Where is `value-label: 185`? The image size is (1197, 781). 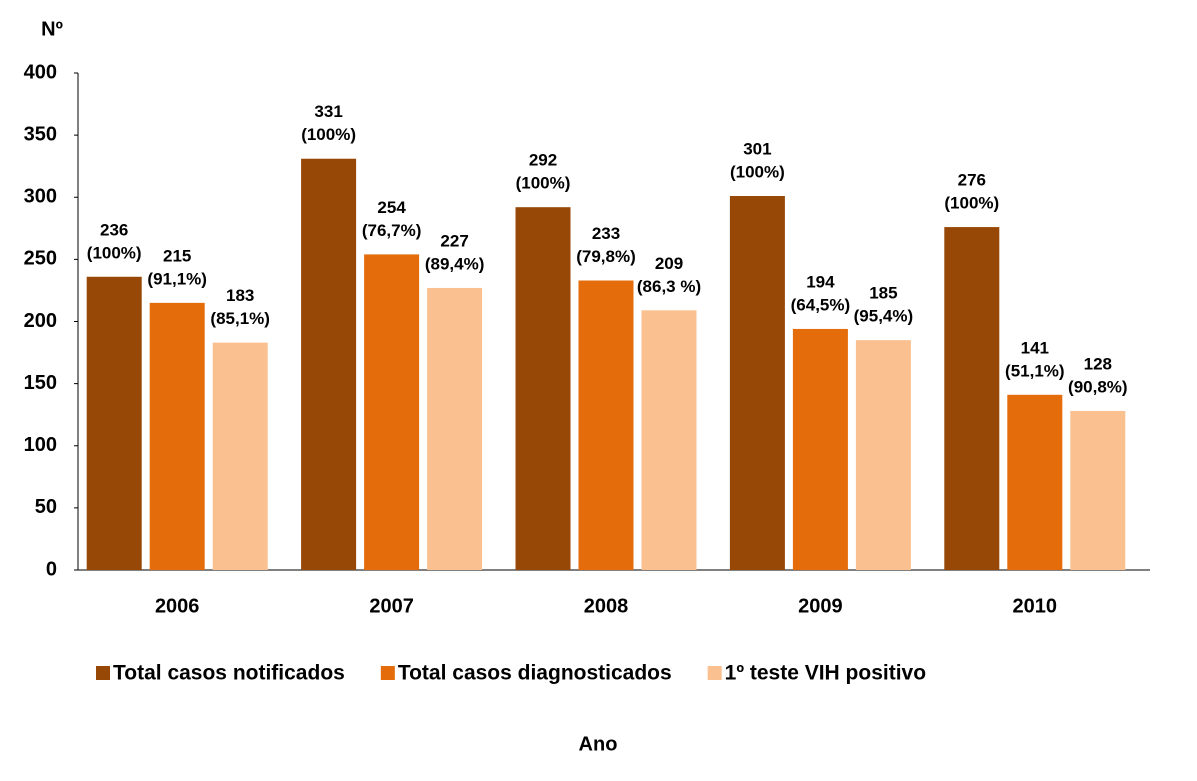
value-label: 185 is located at coordinates (883, 293).